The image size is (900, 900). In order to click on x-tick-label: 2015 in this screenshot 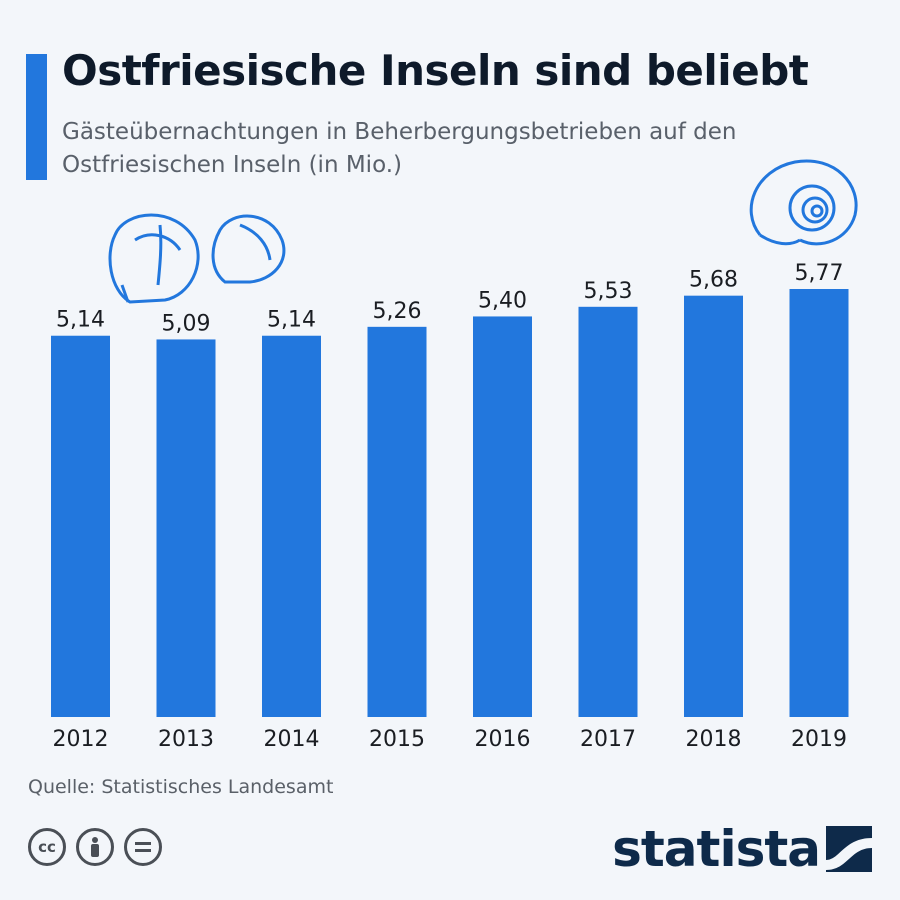, I will do `click(397, 739)`.